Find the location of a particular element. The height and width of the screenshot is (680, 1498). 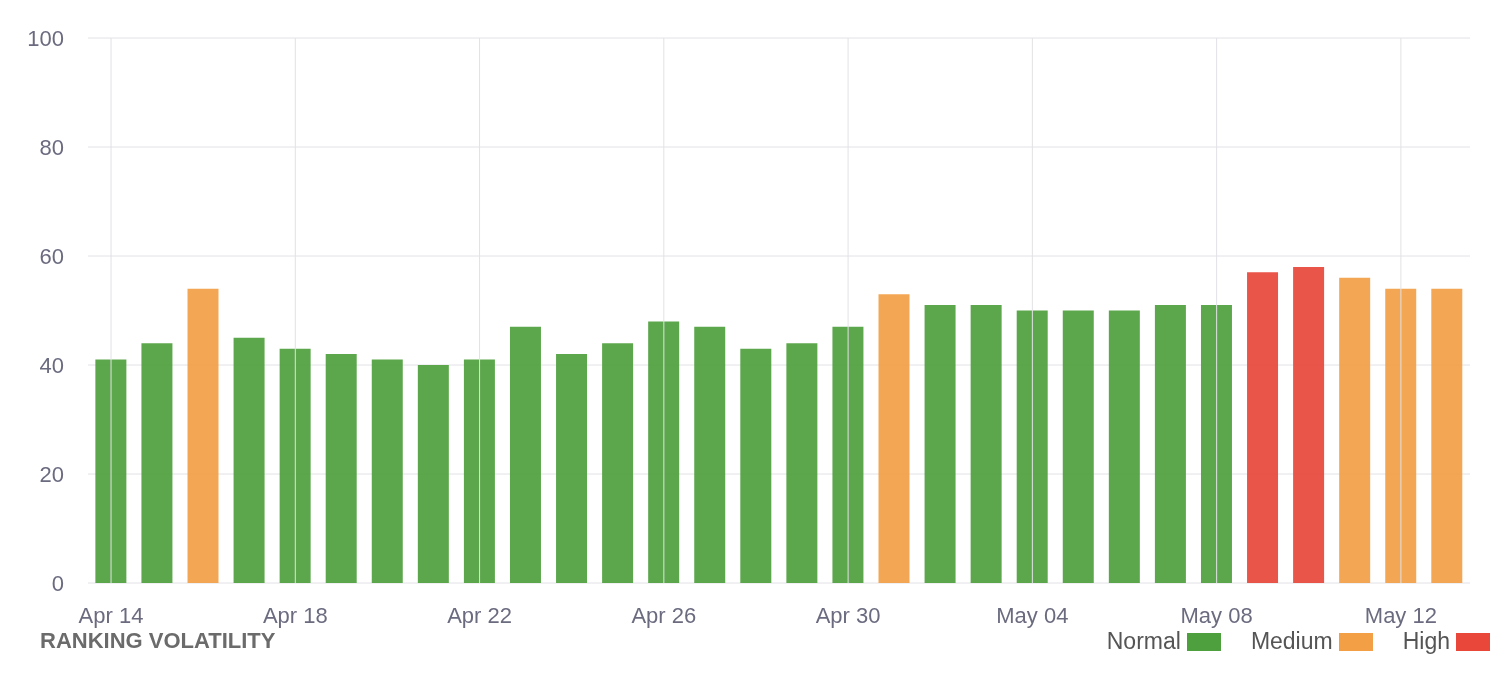

x-tick-label: Apr 18 is located at coordinates (295, 615).